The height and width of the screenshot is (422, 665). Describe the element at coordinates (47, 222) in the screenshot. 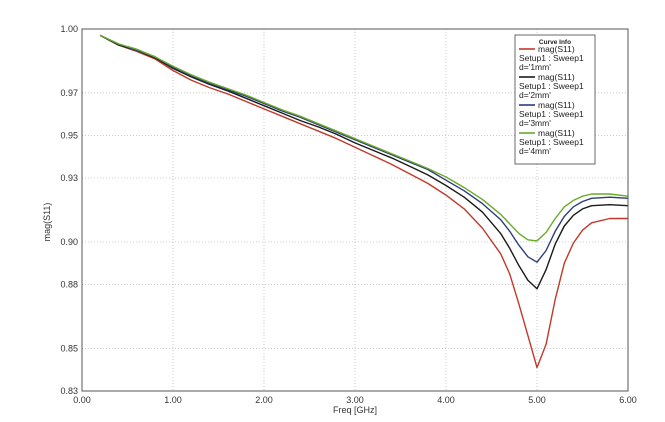

I see `y-axis-title: mag(S11)` at that location.